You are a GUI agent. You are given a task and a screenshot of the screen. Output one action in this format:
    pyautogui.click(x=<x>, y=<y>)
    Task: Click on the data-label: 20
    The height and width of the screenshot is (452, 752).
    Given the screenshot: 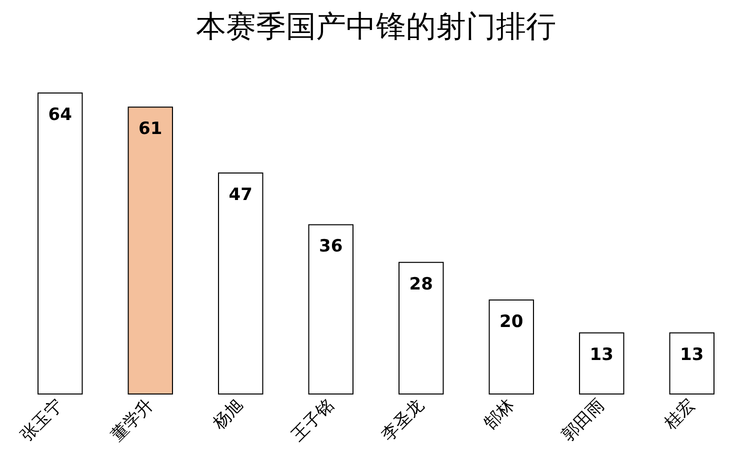 What is the action you would take?
    pyautogui.click(x=512, y=322)
    